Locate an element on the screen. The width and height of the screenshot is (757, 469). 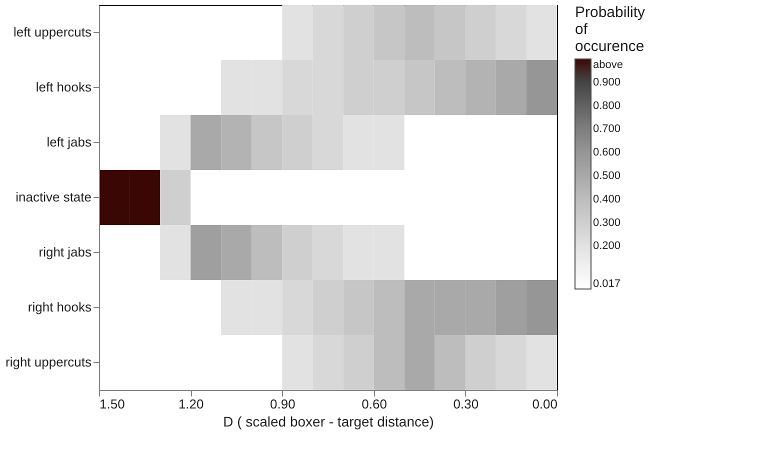
y-tick-label: inactive state is located at coordinates (54, 197).